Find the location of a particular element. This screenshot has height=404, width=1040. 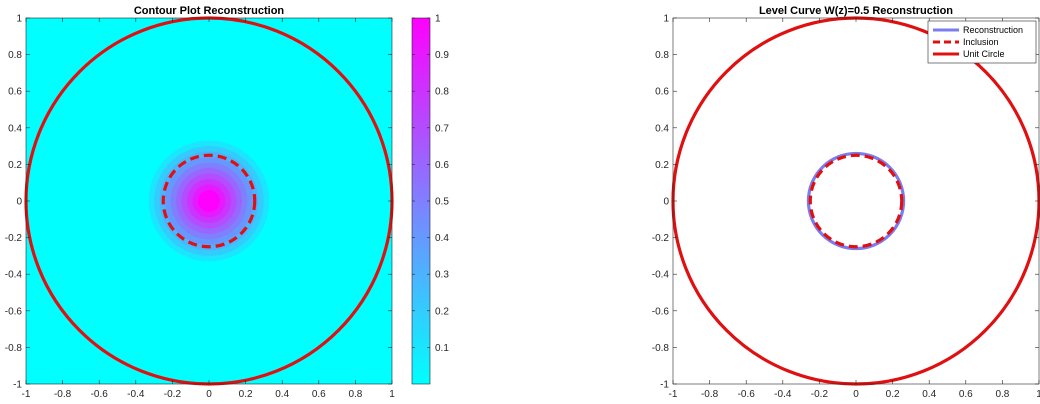

legend-label: Inclusion is located at coordinates (981, 42).